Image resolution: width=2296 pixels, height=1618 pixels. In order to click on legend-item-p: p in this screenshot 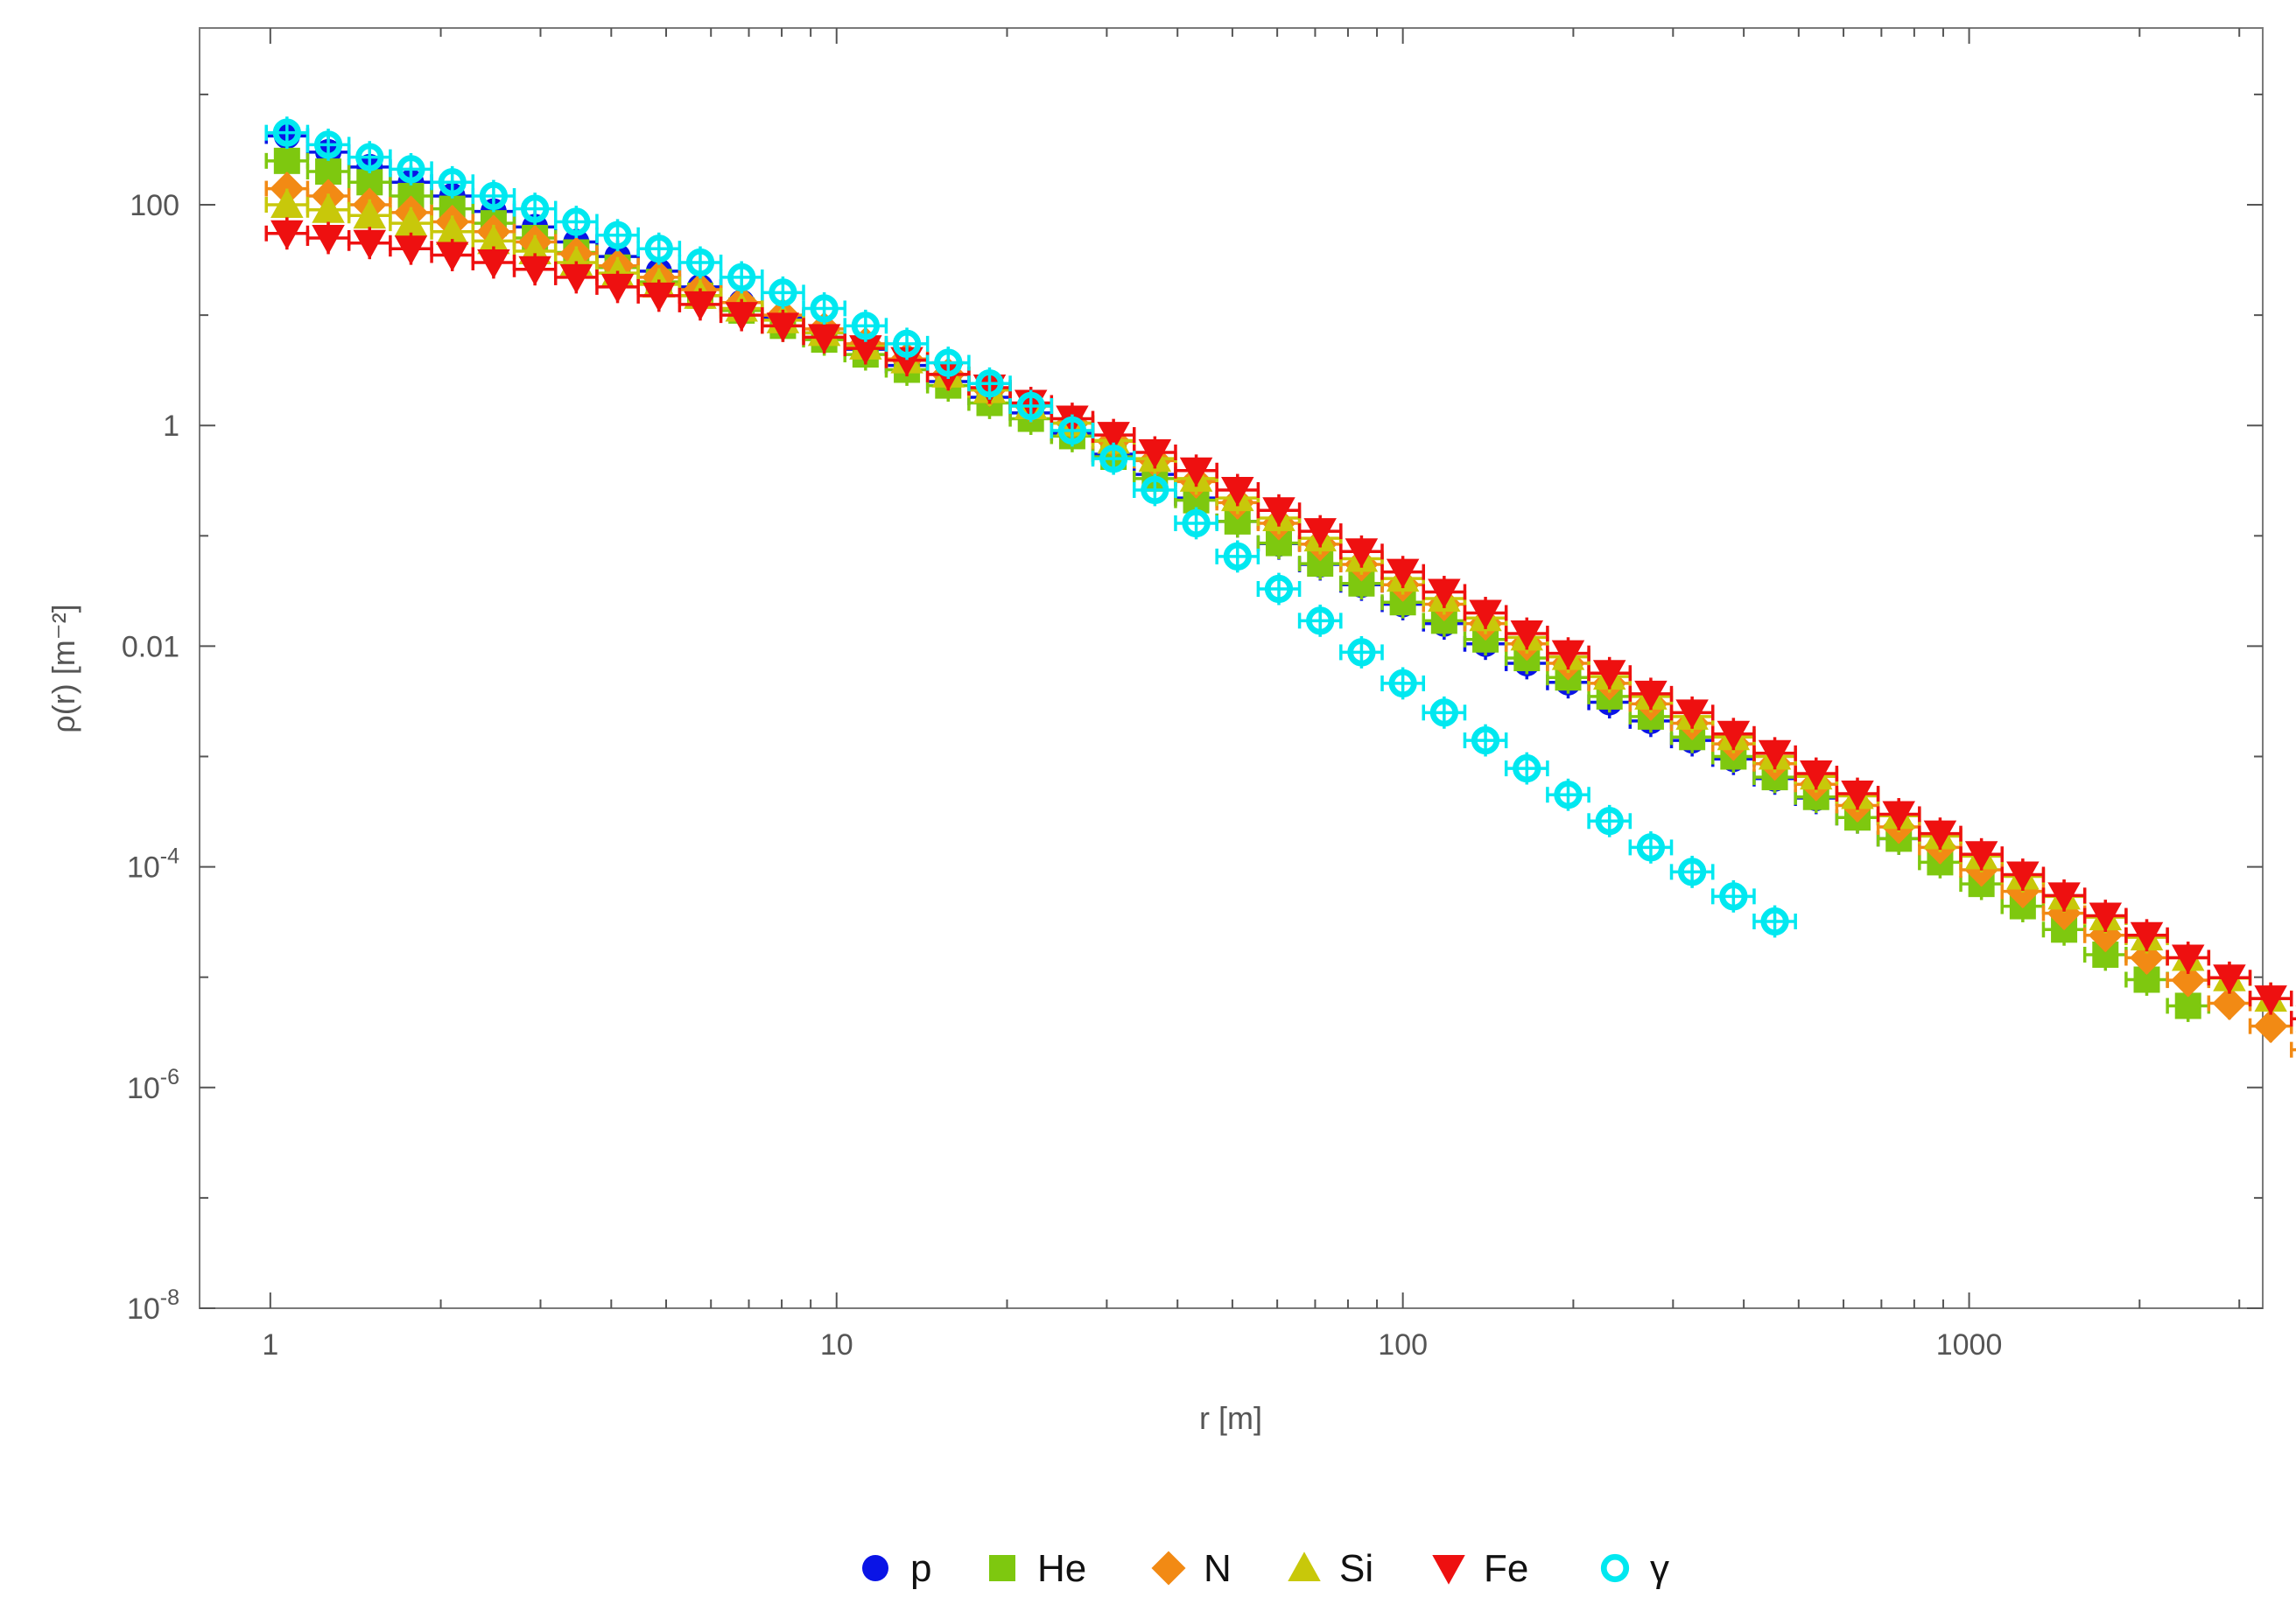, I will do `click(896, 1569)`.